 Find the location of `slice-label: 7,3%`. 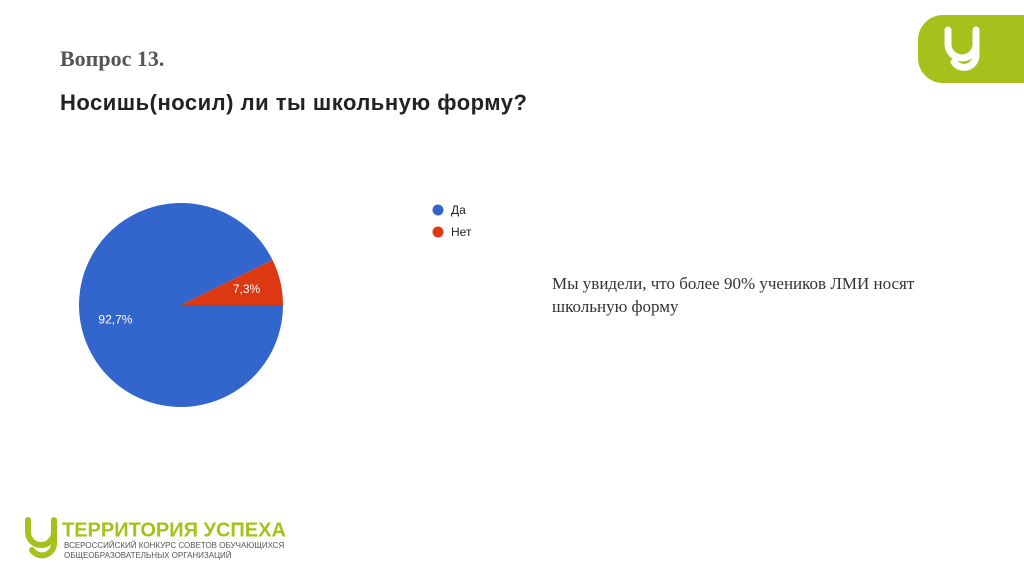

slice-label: 7,3% is located at coordinates (247, 289).